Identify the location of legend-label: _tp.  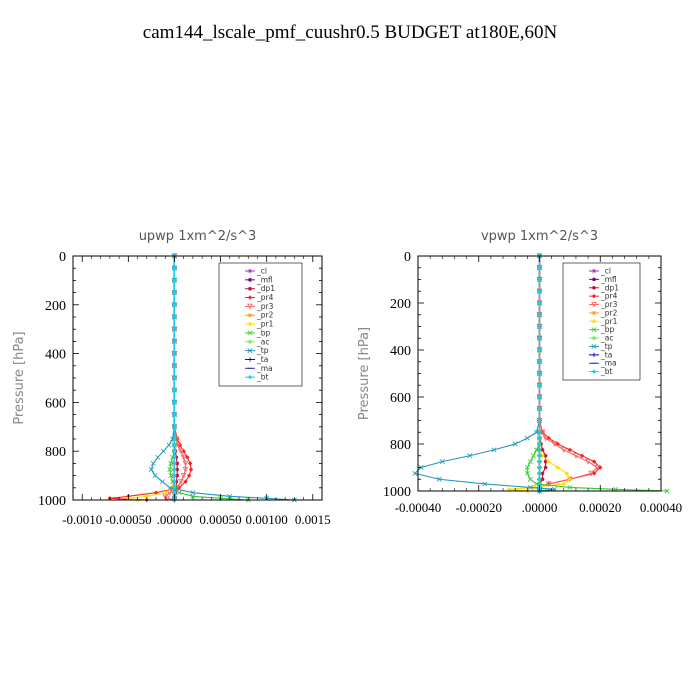
(262, 350).